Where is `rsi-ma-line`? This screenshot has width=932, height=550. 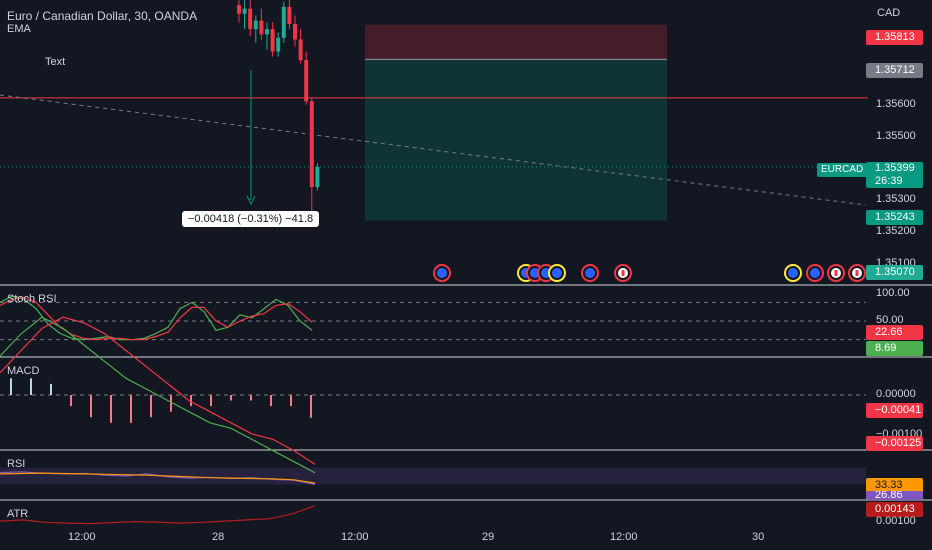 rsi-ma-line is located at coordinates (158, 478).